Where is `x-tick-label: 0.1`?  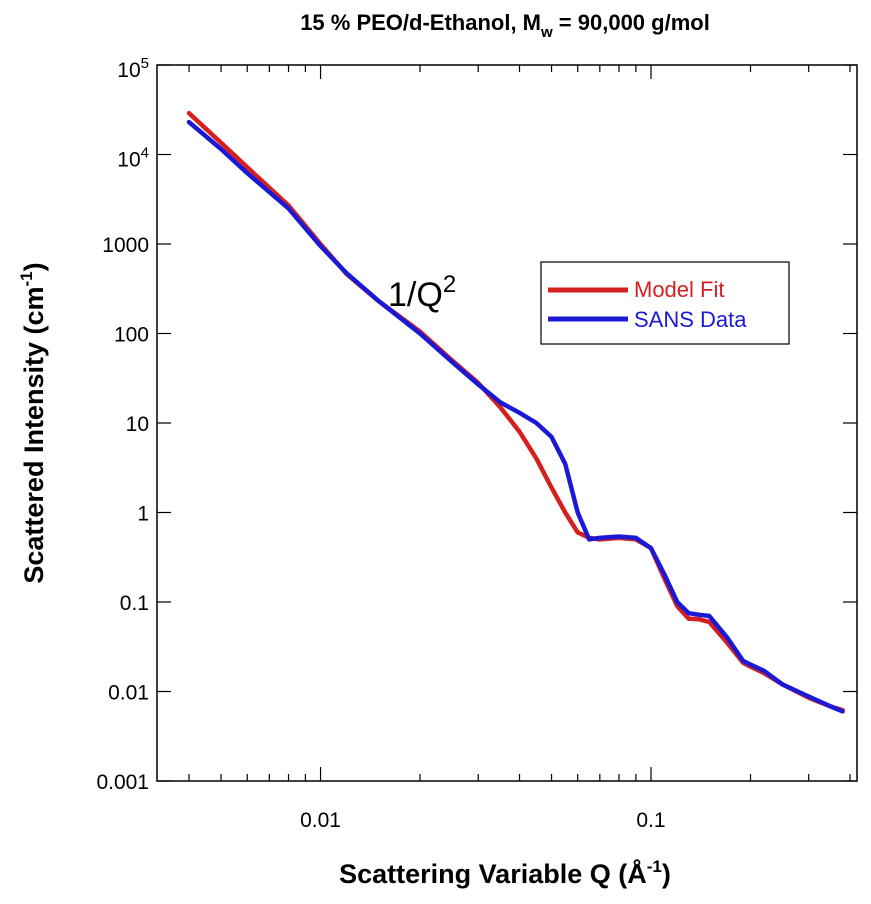
x-tick-label: 0.1 is located at coordinates (650, 820).